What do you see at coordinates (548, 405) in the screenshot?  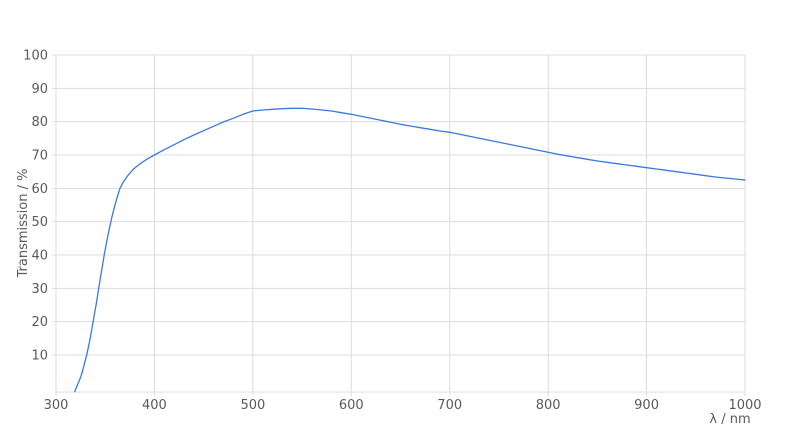 I see `x-tick-label: 800` at bounding box center [548, 405].